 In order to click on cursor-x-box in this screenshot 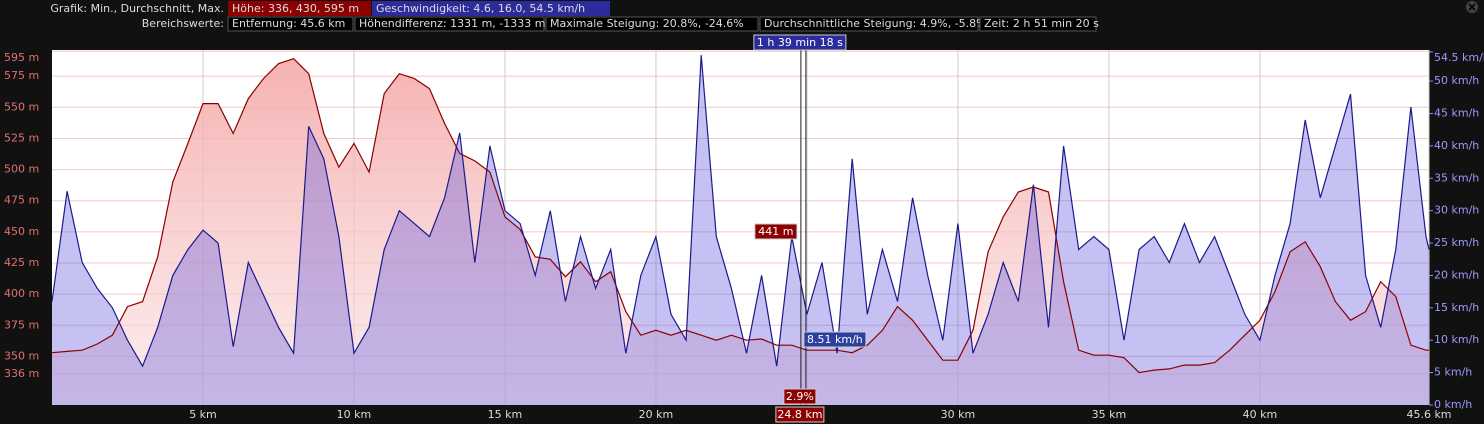, I will do `click(800, 414)`.